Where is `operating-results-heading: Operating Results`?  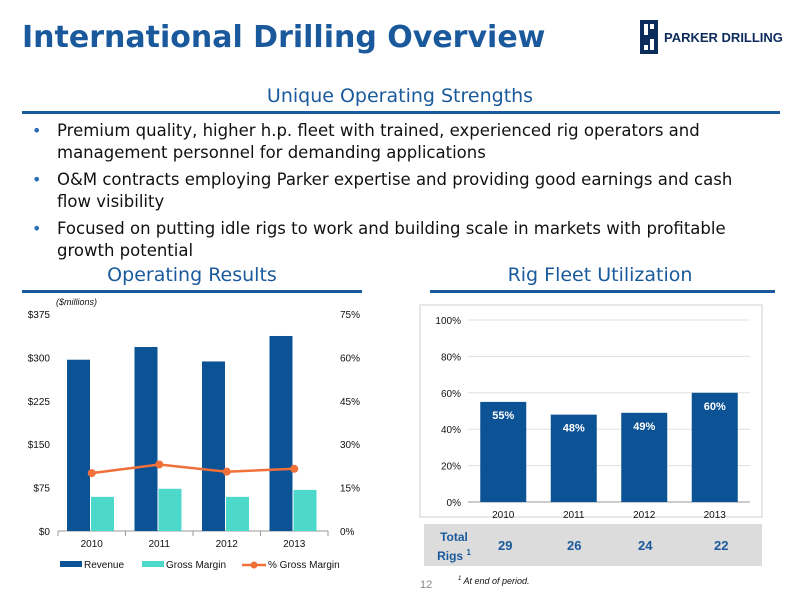 operating-results-heading: Operating Results is located at coordinates (192, 275).